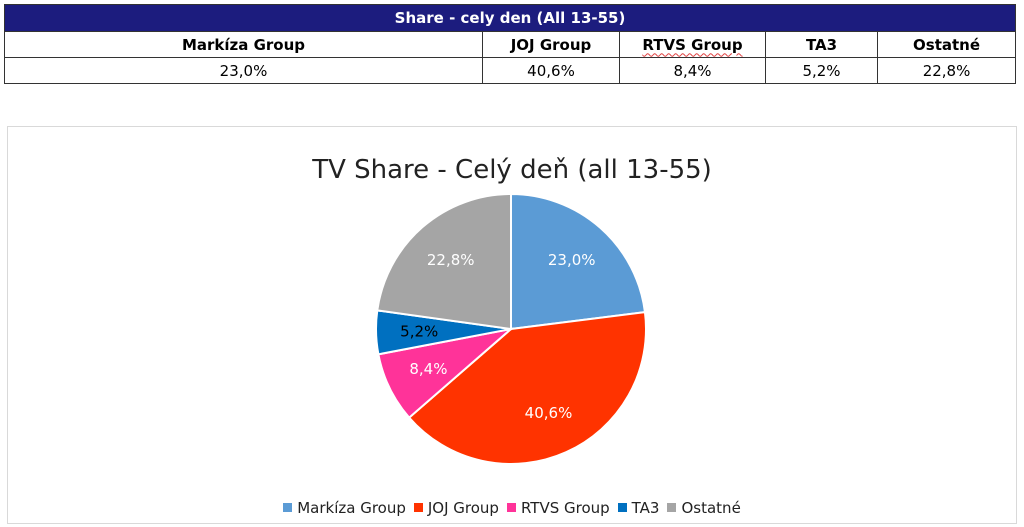 The height and width of the screenshot is (527, 1024). I want to click on table-title: Share - cely den (All 13-55), so click(510, 18).